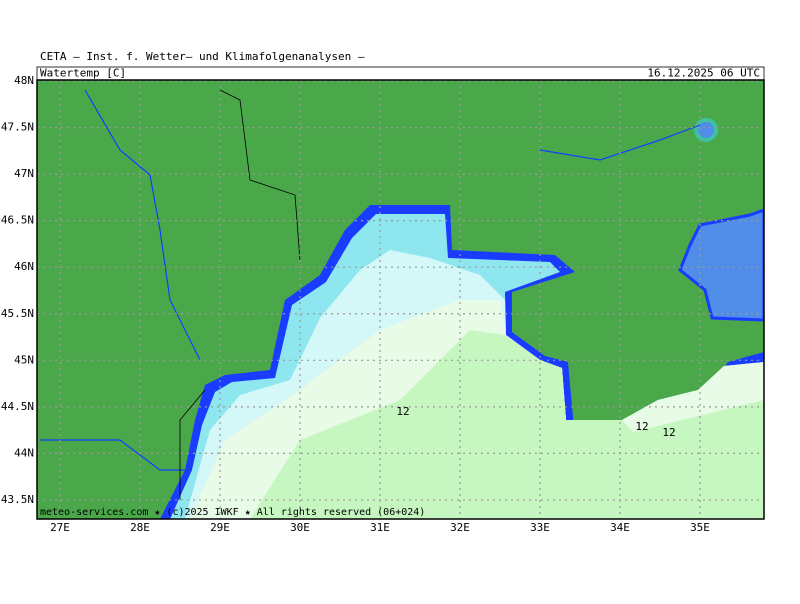 This screenshot has height=604, width=800. Describe the element at coordinates (706, 130) in the screenshot. I see `reservoir` at that location.